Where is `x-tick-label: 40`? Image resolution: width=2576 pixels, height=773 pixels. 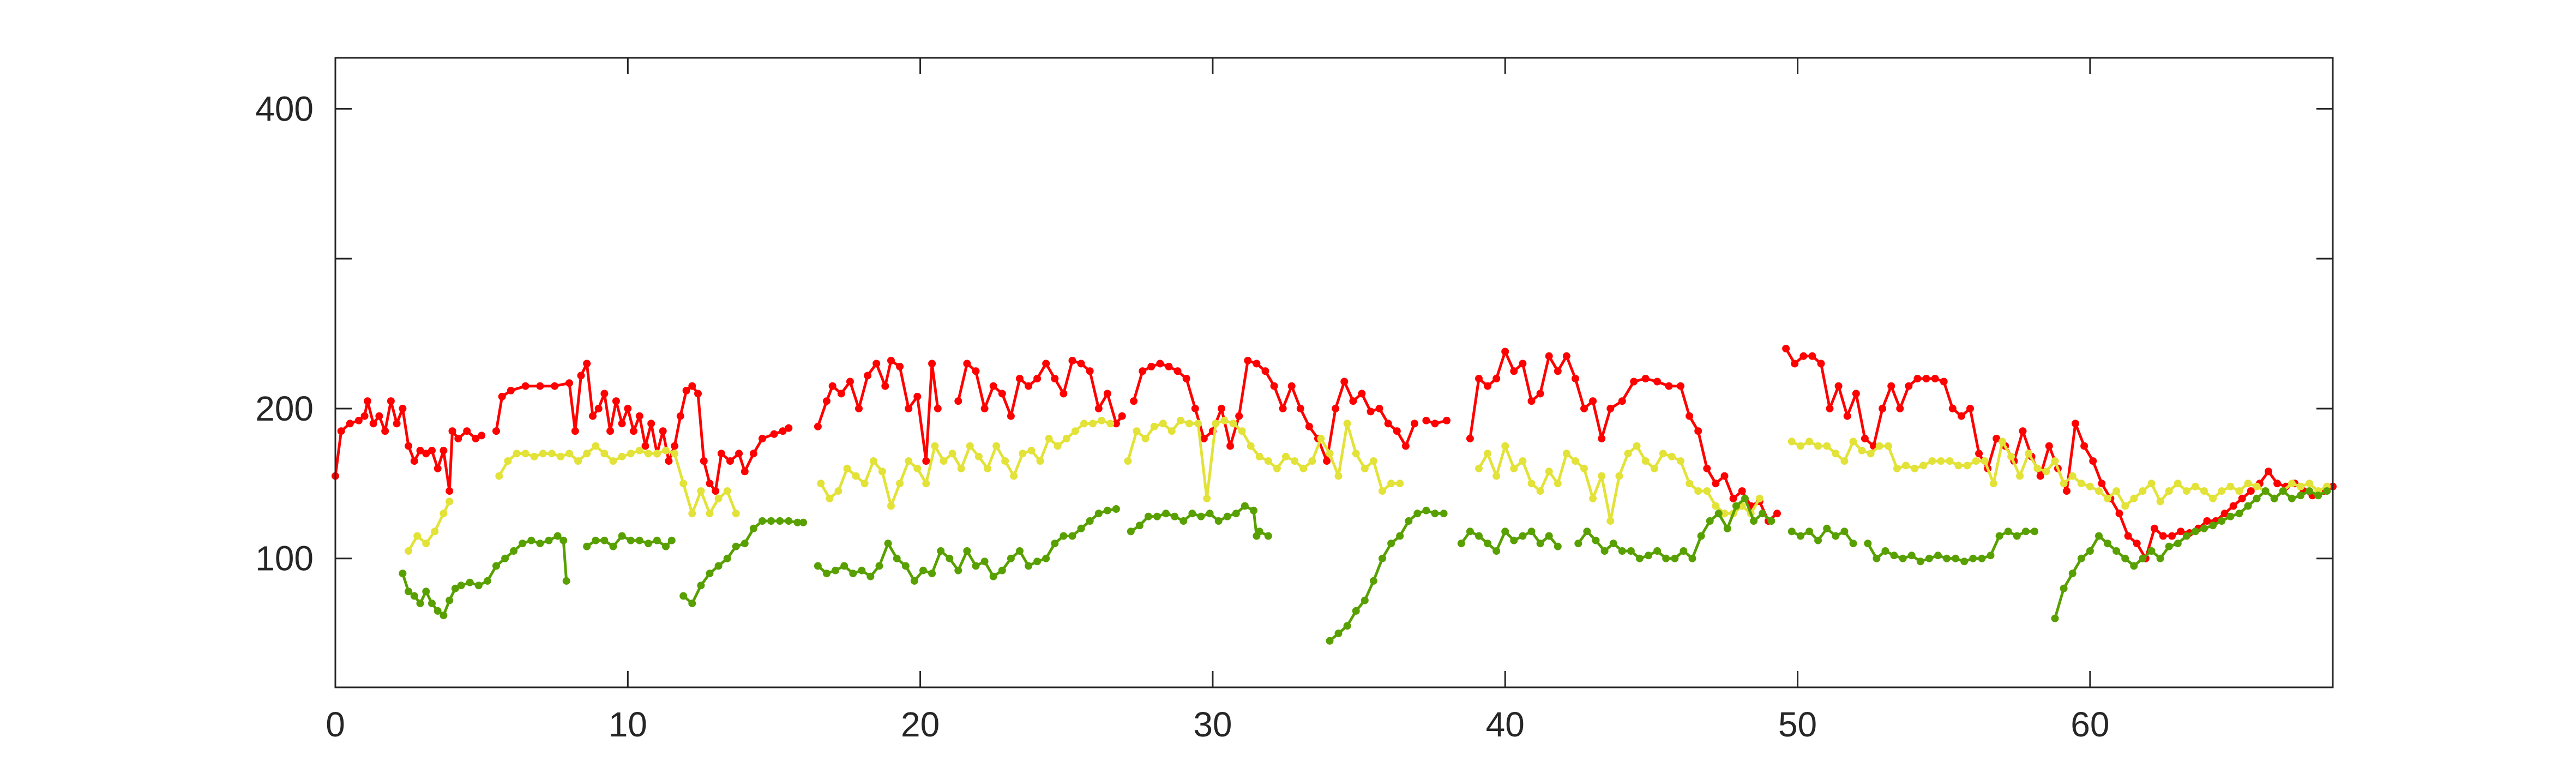 x-tick-label: 40 is located at coordinates (1505, 724).